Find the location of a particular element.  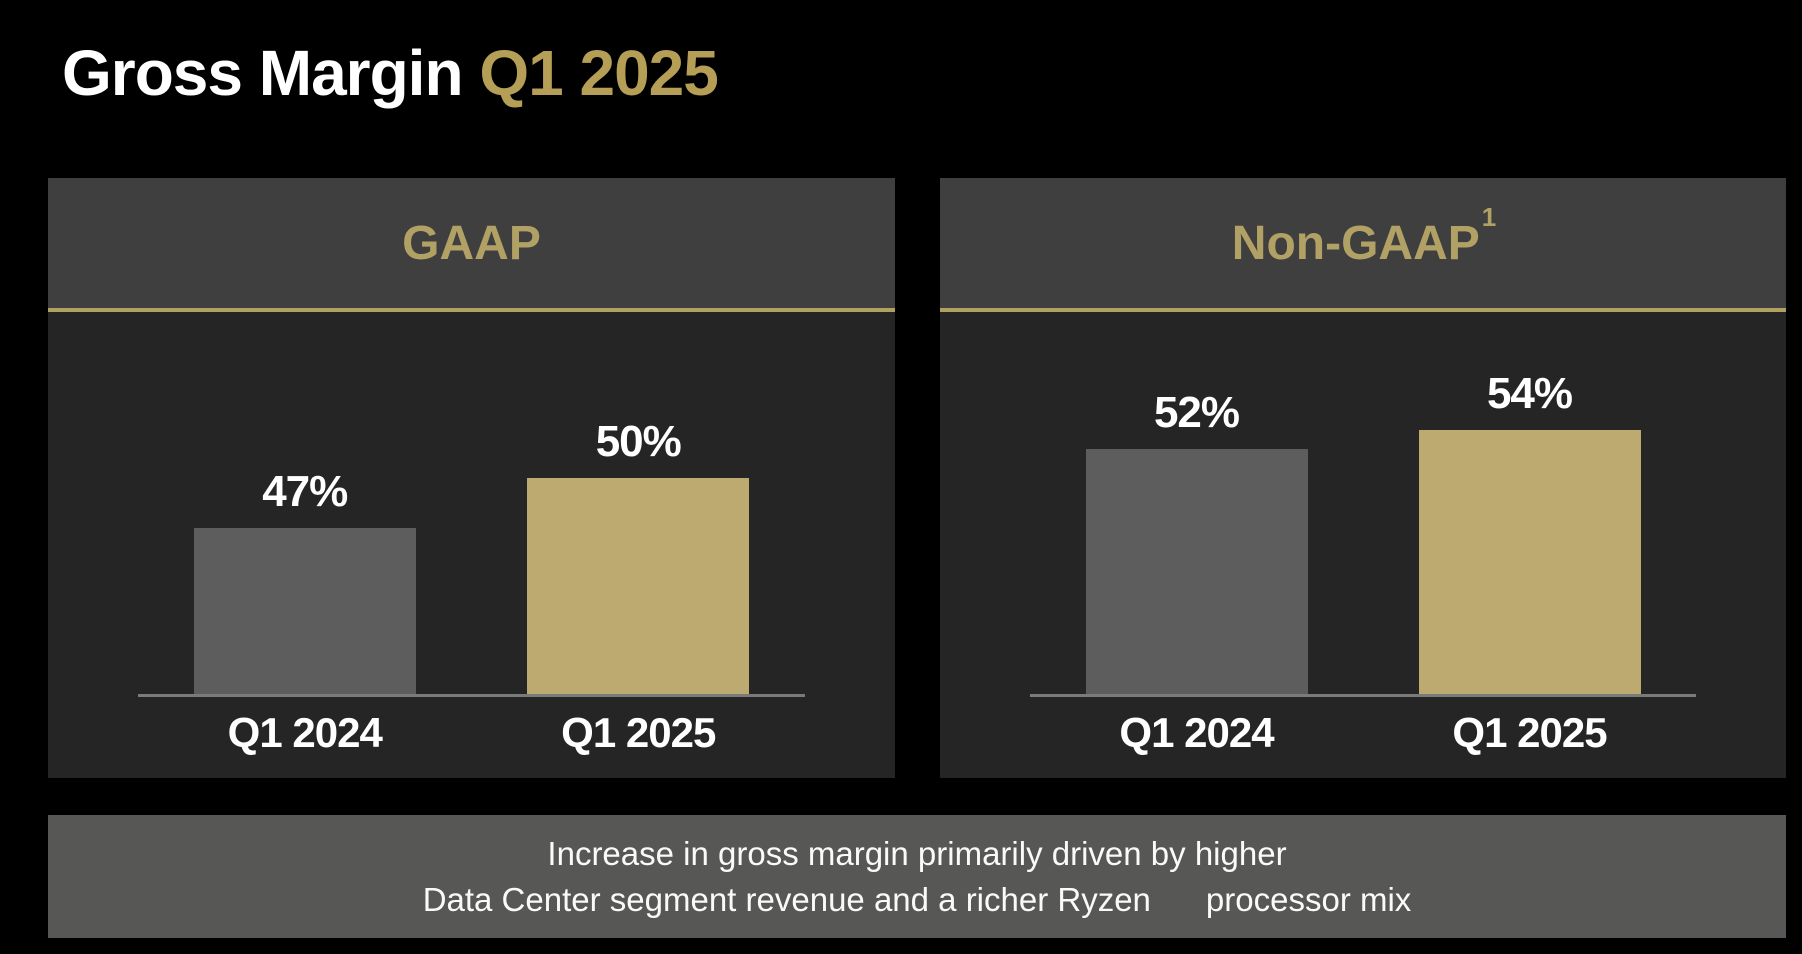

non-gaap-panel-title-text: Non-GAAP is located at coordinates (1355, 243).